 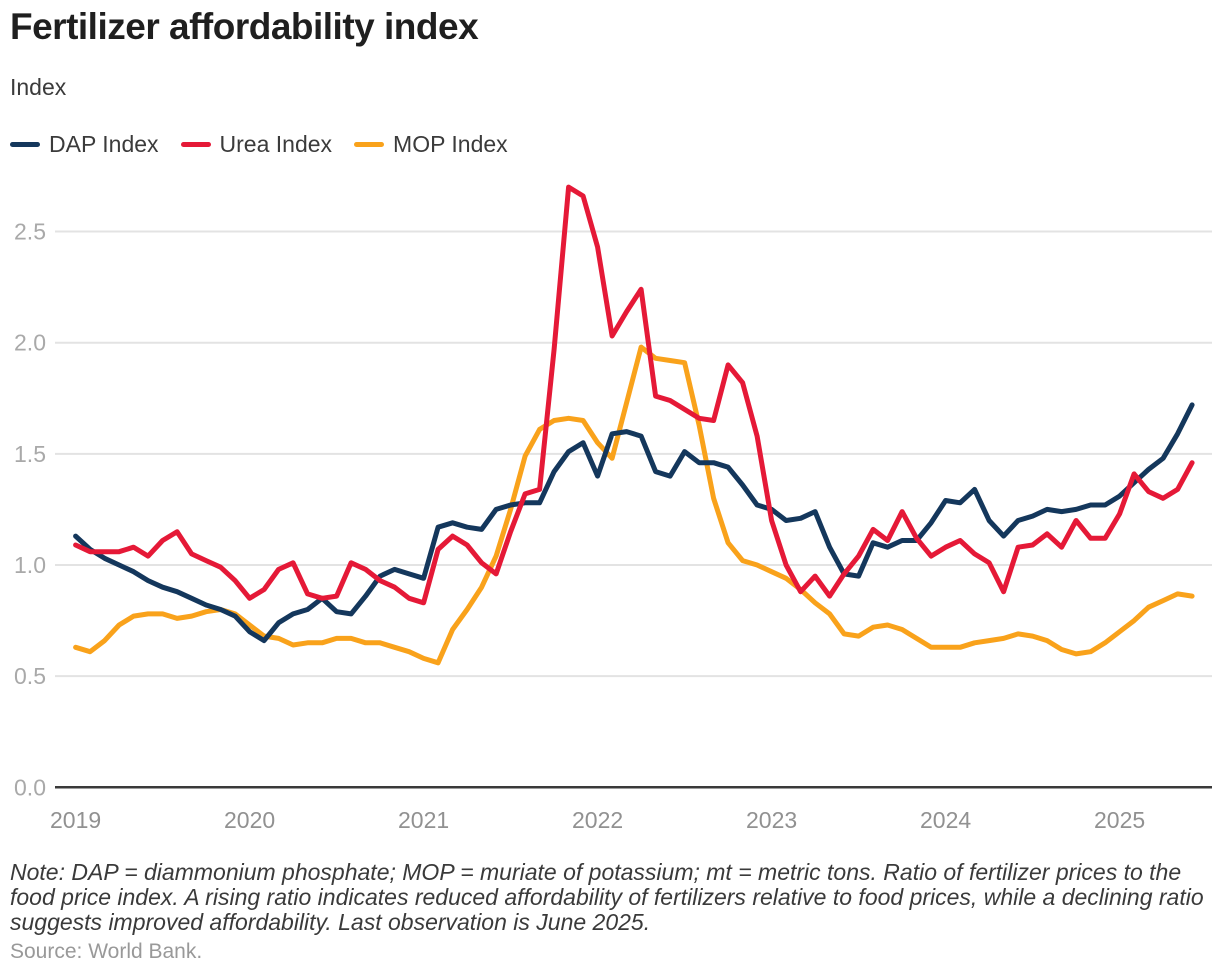 I want to click on y-tick-label-0.5: 0.5, so click(x=30, y=676).